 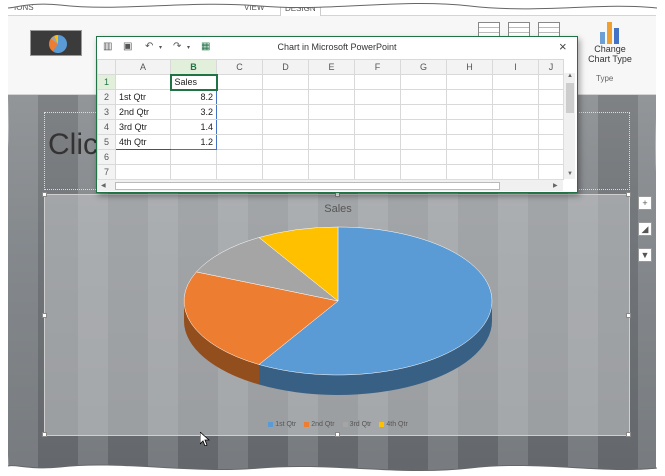 I want to click on horizontal-scroll-thumb, so click(x=307, y=186).